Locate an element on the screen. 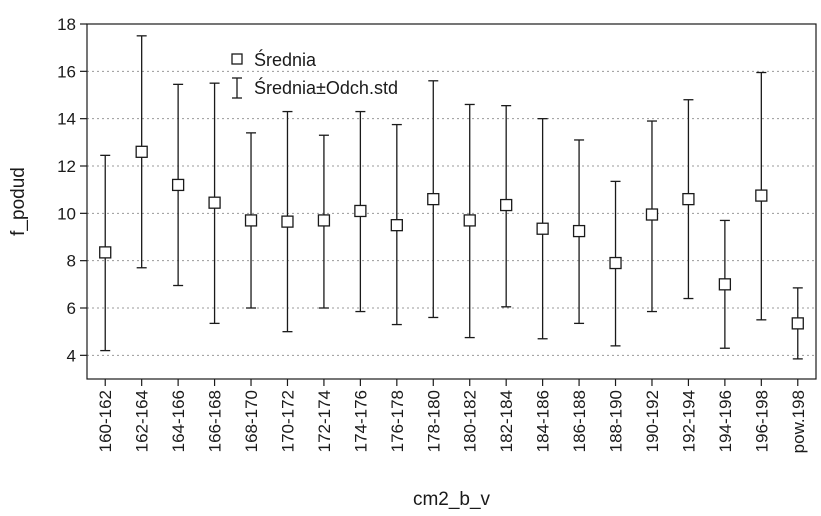  x-tick-label: 180-182 is located at coordinates (470, 421).